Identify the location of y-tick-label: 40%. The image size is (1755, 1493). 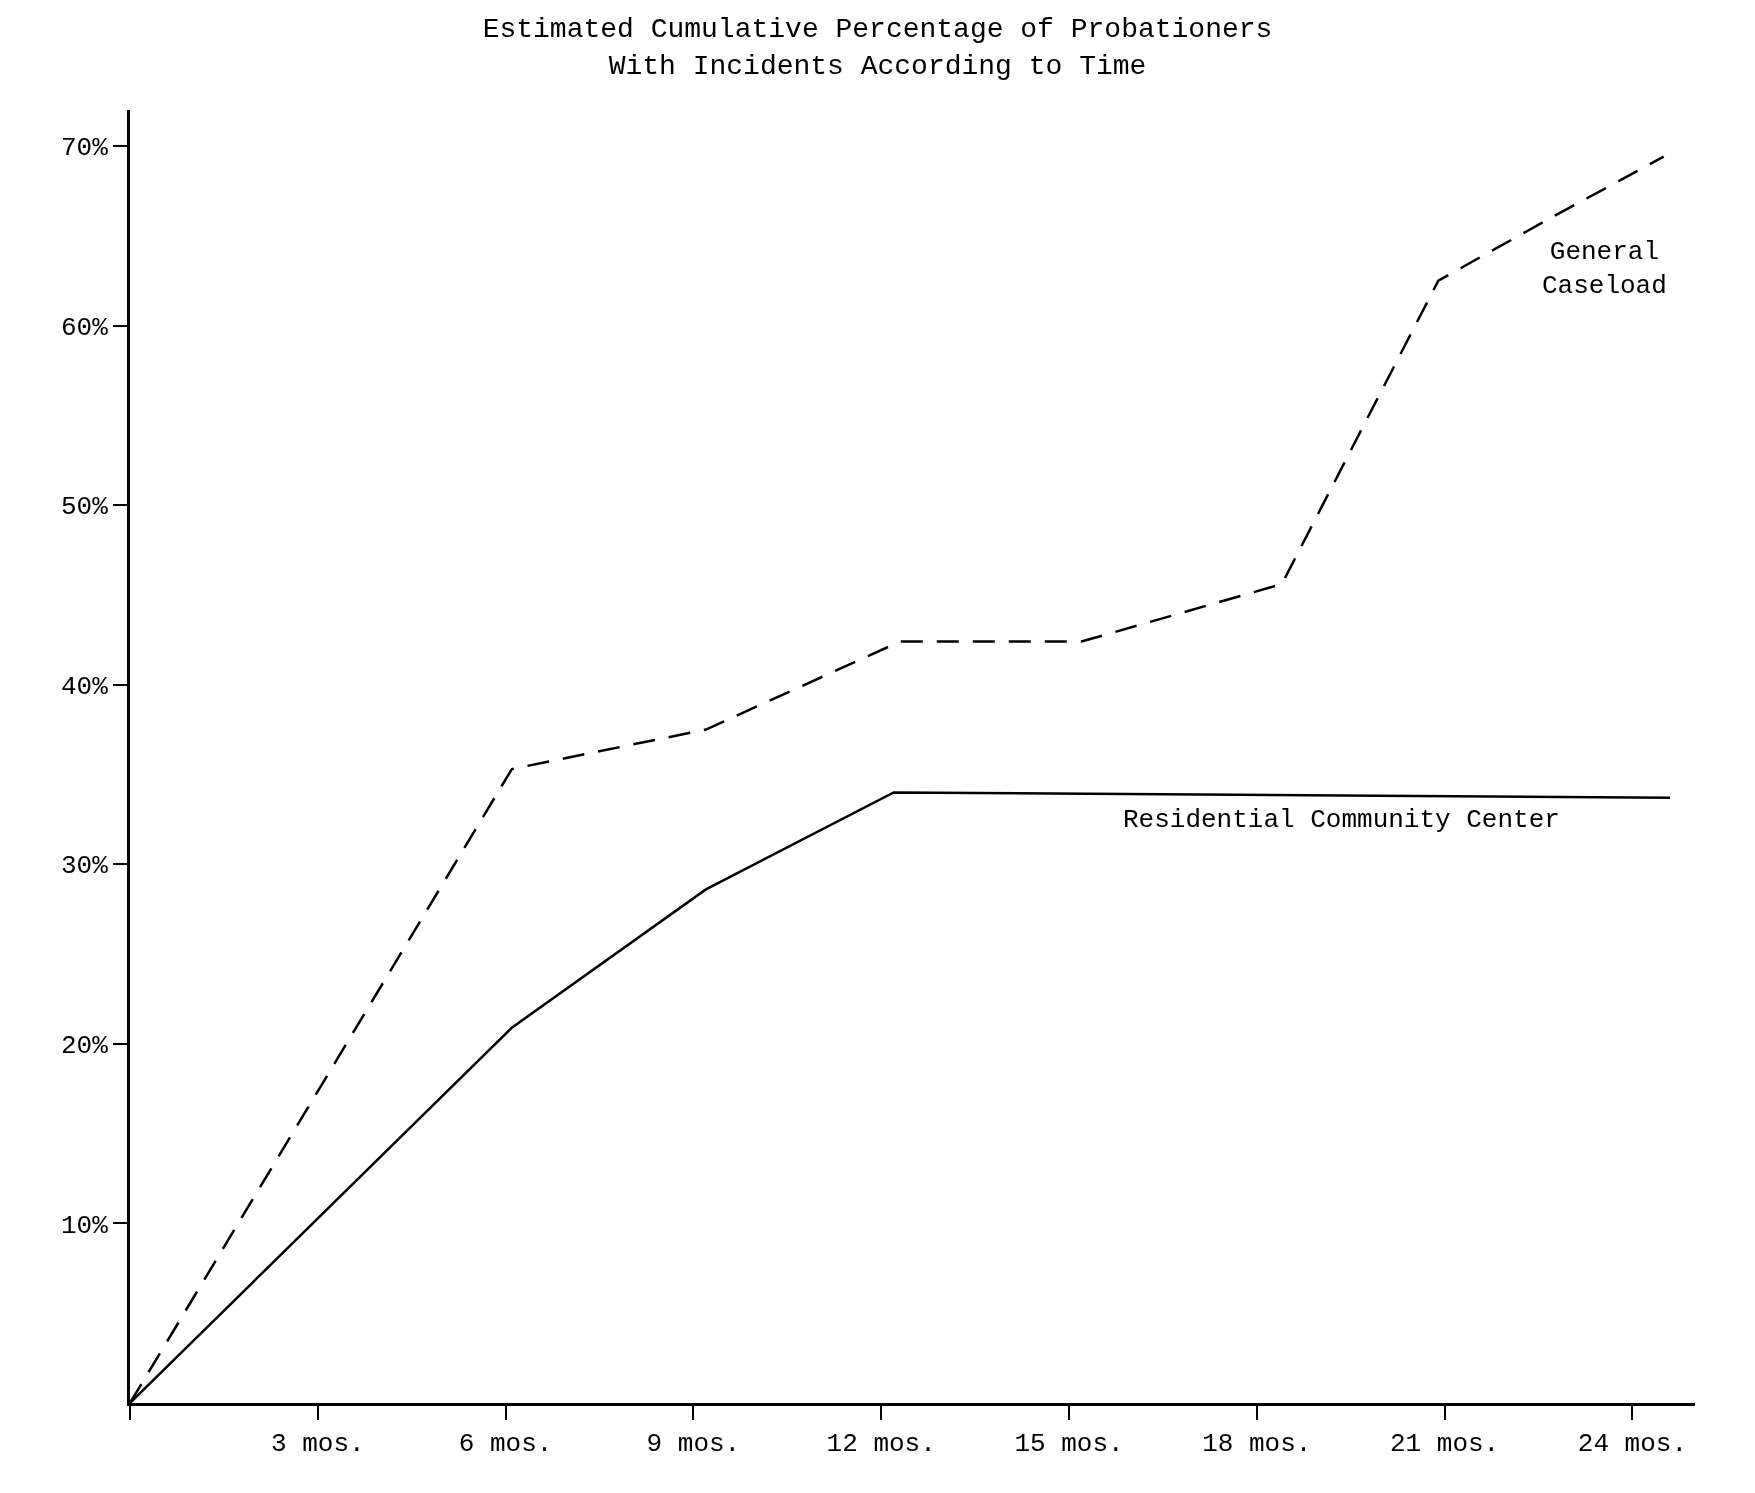
(84, 686).